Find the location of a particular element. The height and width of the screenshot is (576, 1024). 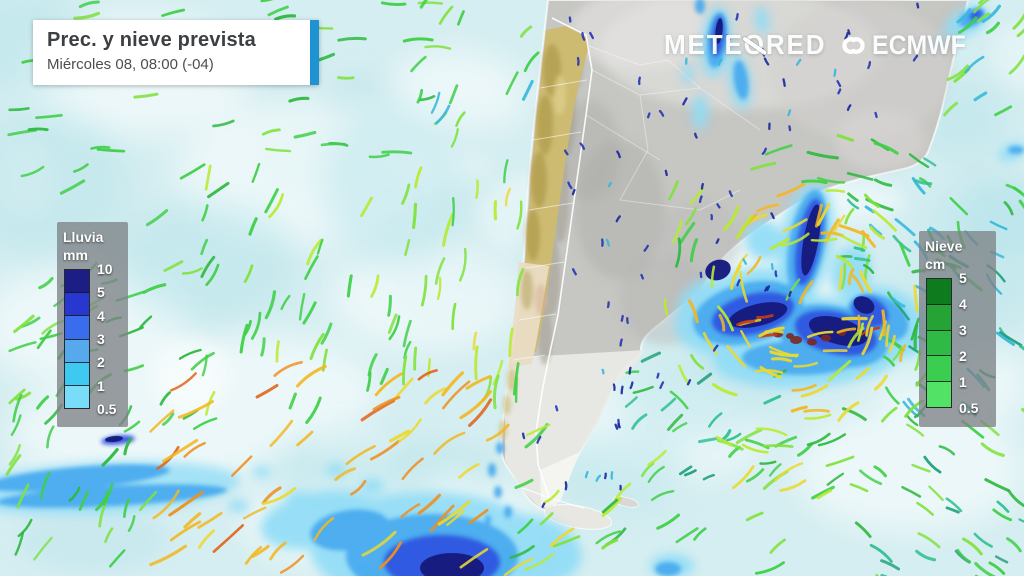

snow-legend-unit: cm is located at coordinates (935, 264).